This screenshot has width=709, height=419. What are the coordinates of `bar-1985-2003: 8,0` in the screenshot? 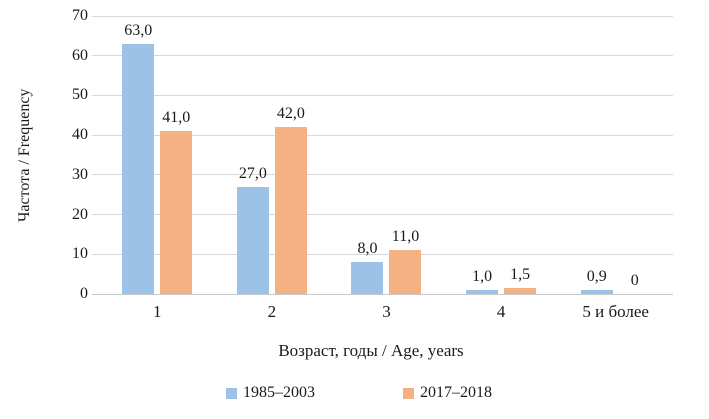 It's located at (367, 267).